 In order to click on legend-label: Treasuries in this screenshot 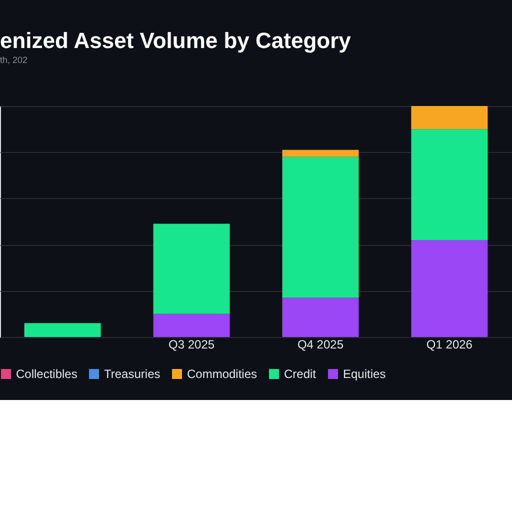, I will do `click(132, 374)`.